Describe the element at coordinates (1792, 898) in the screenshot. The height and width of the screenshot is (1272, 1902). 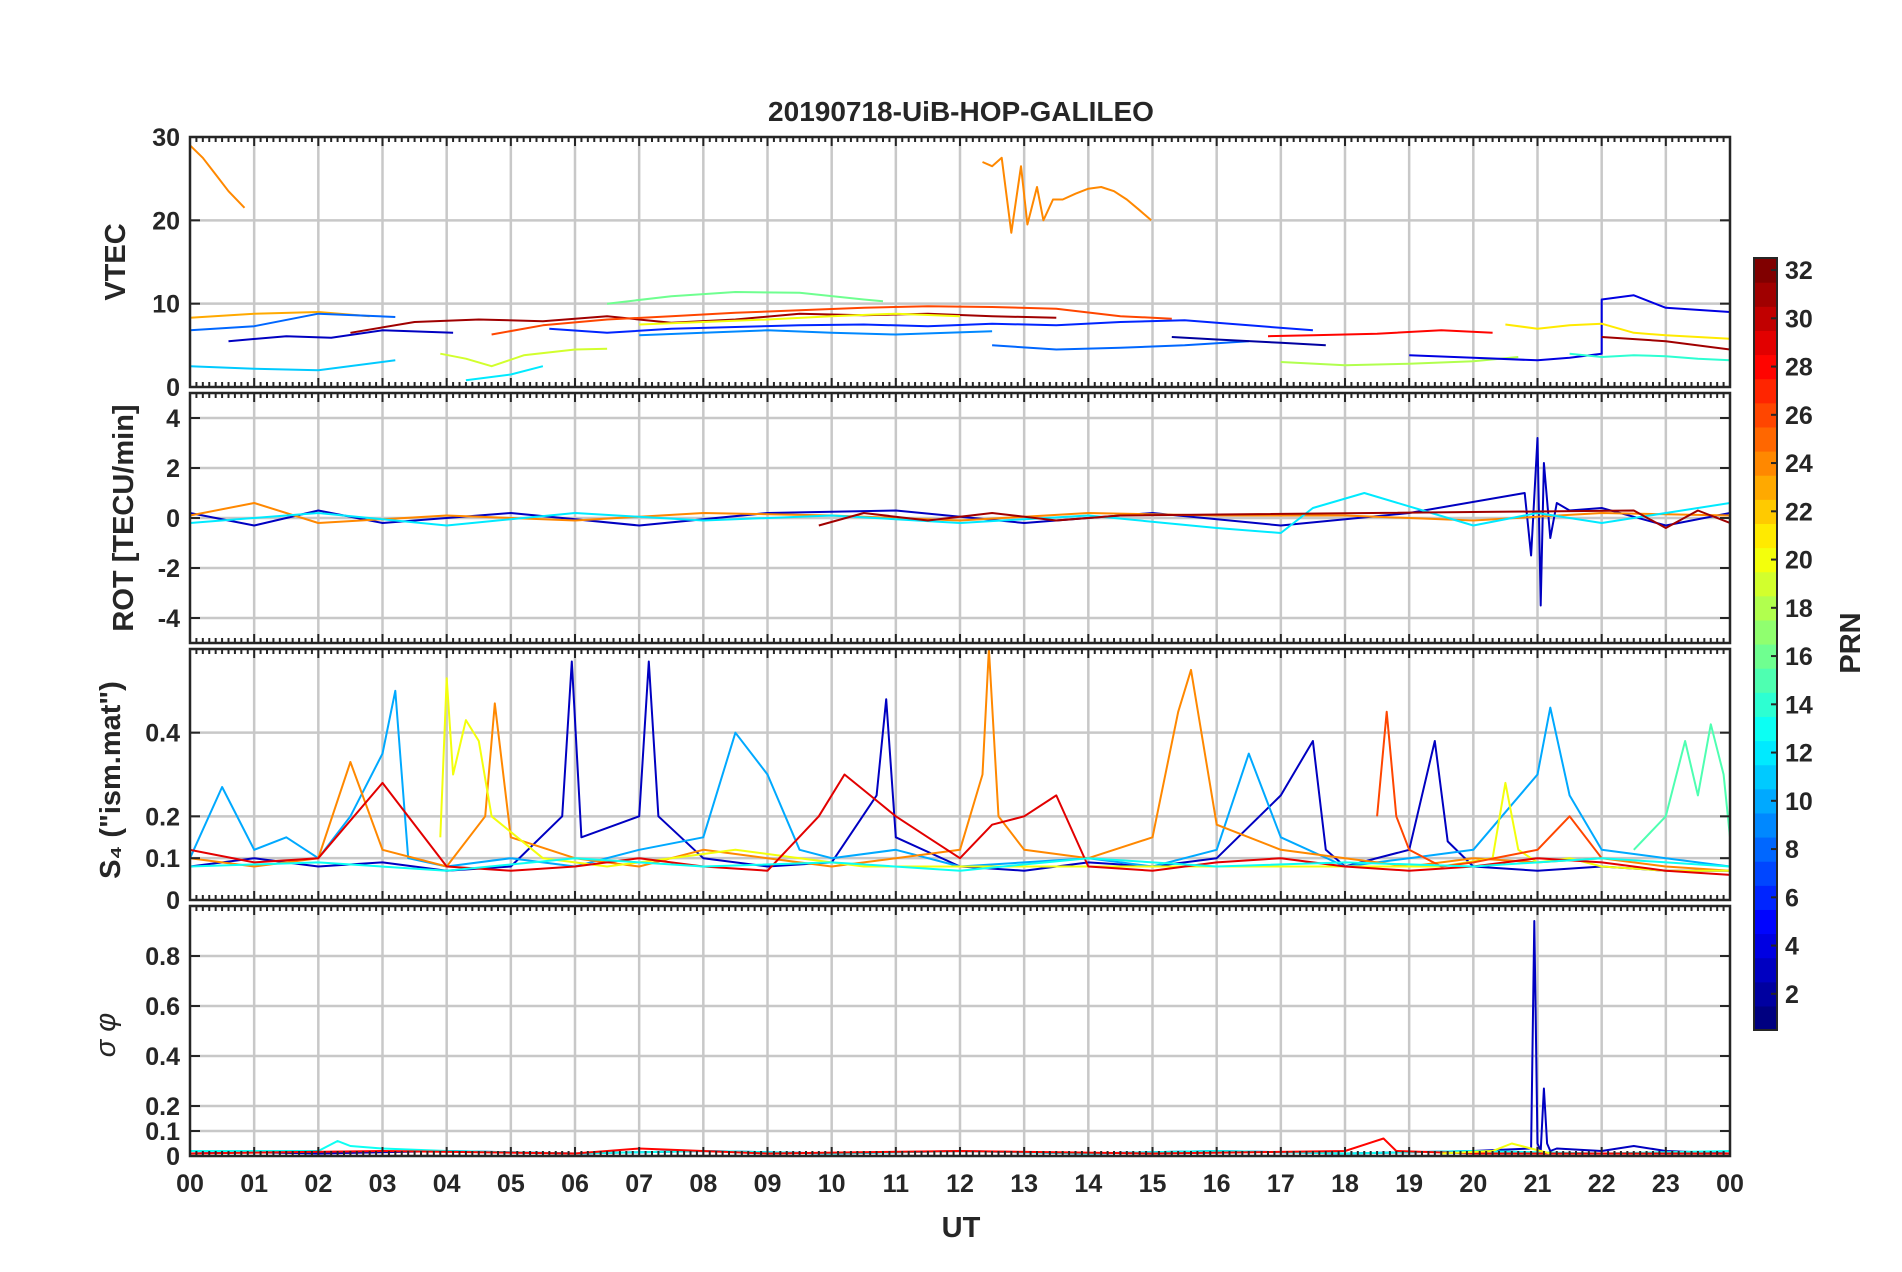
I see `colorbar-tick-label: 6` at that location.